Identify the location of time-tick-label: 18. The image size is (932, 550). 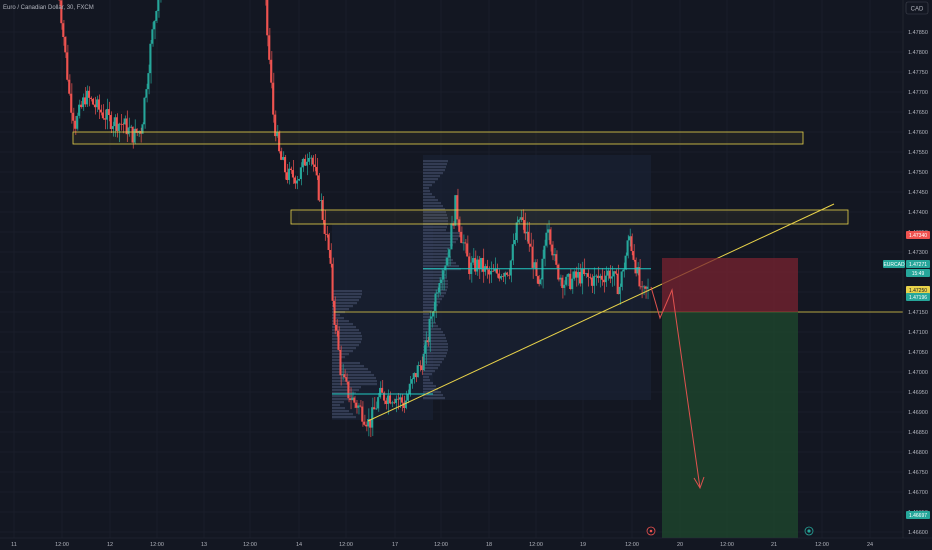
(489, 545).